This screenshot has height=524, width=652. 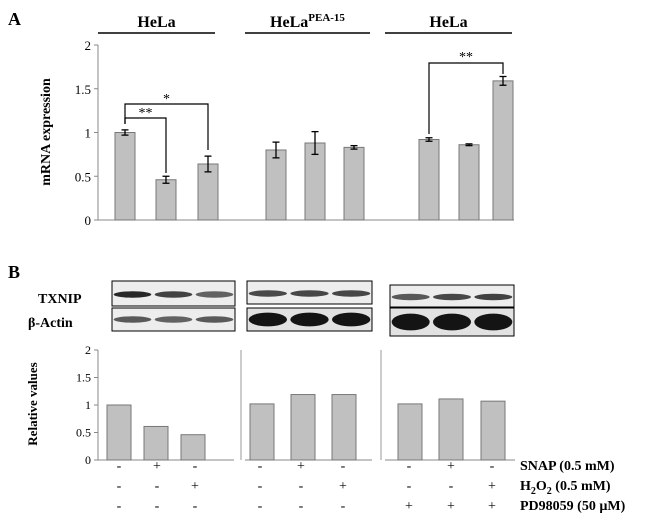 What do you see at coordinates (83, 433) in the screenshot?
I see `y-tick-label-b: 0.5` at bounding box center [83, 433].